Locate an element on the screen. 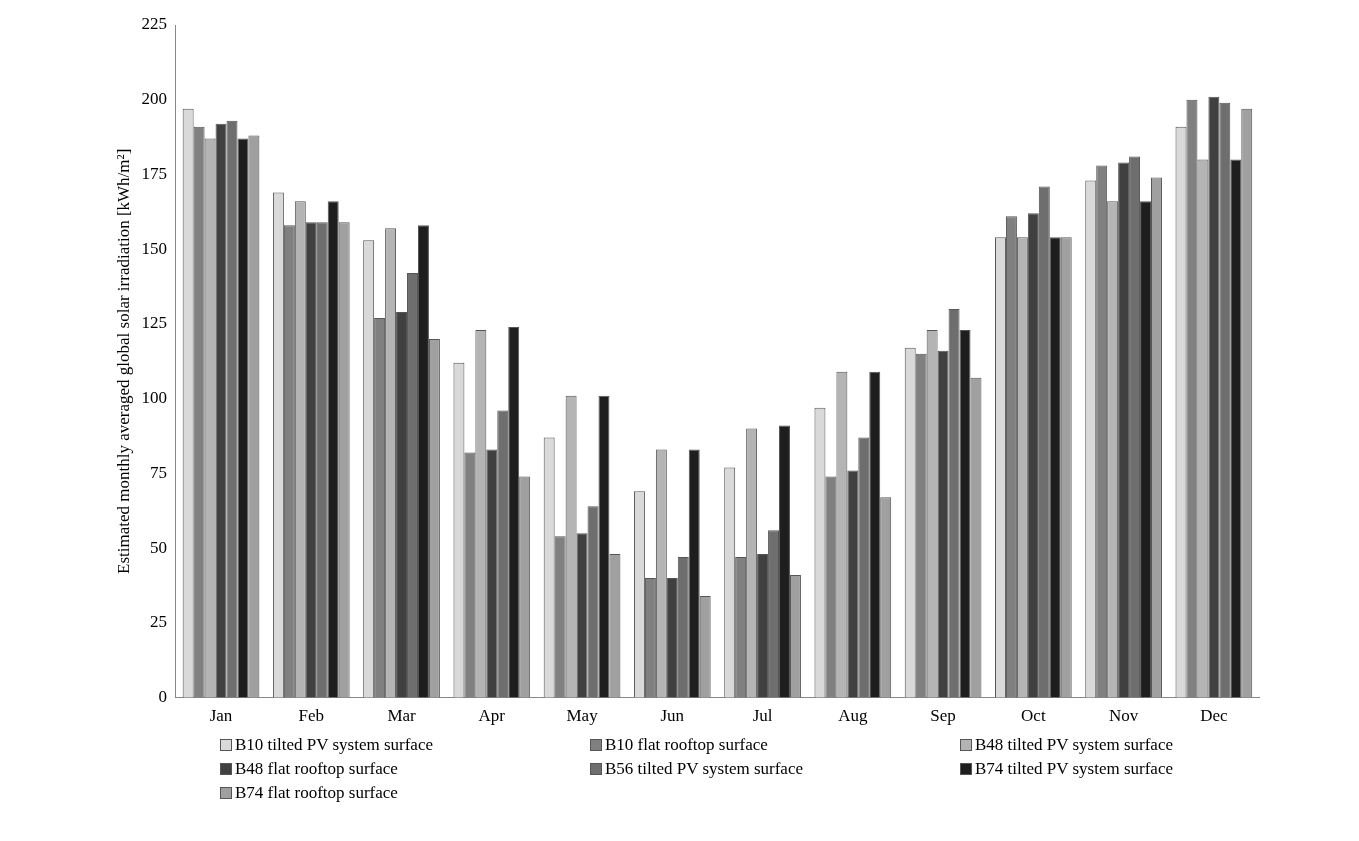 Image resolution: width=1359 pixels, height=841 pixels. y-tick-label: 225 is located at coordinates (154, 24).